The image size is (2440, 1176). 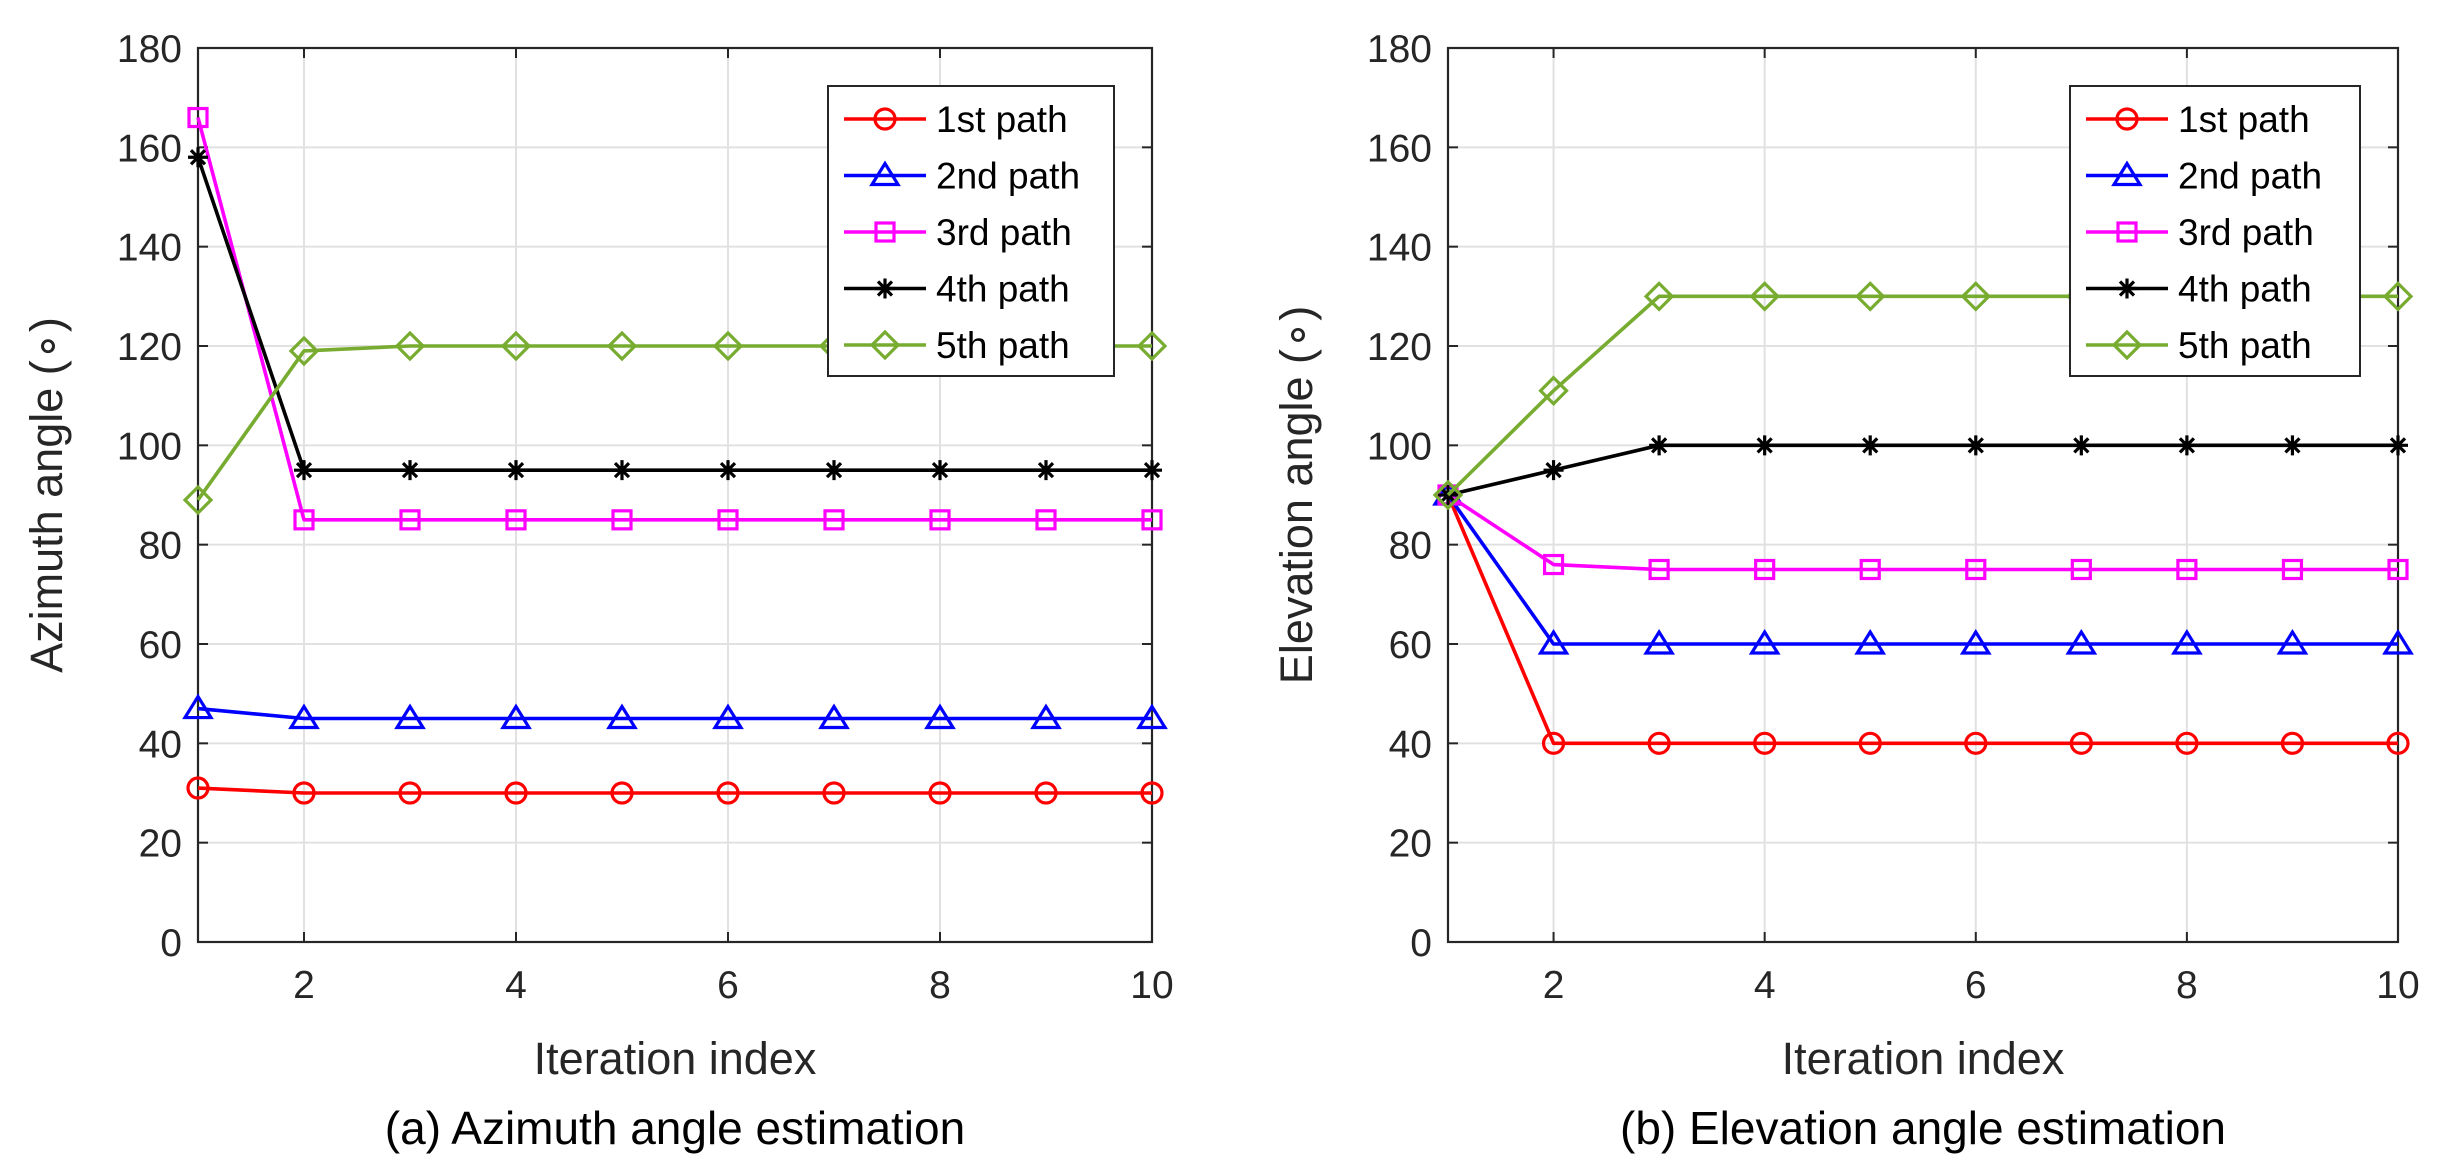 What do you see at coordinates (1410, 546) in the screenshot?
I see `y-tick-label: 80` at bounding box center [1410, 546].